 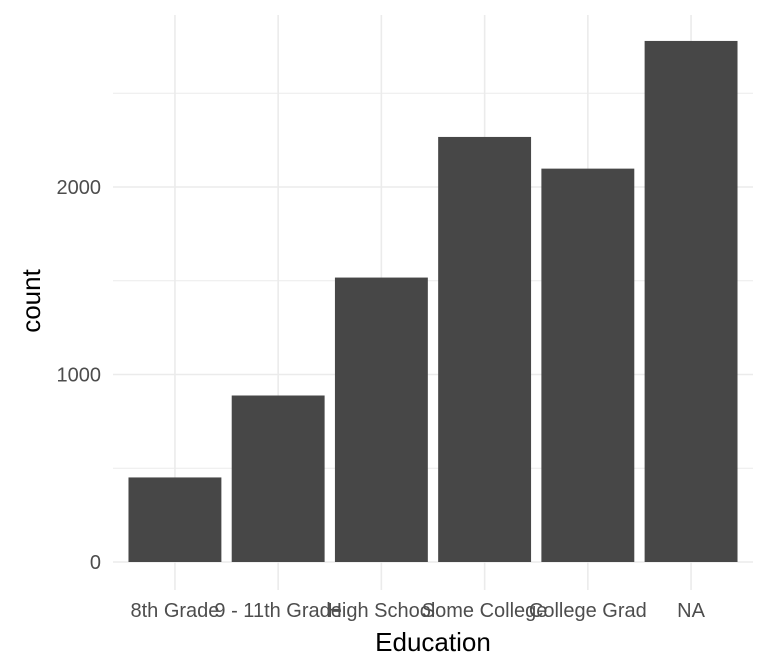 I want to click on x-tick-label: 9 - 11th Grade, so click(x=277, y=611).